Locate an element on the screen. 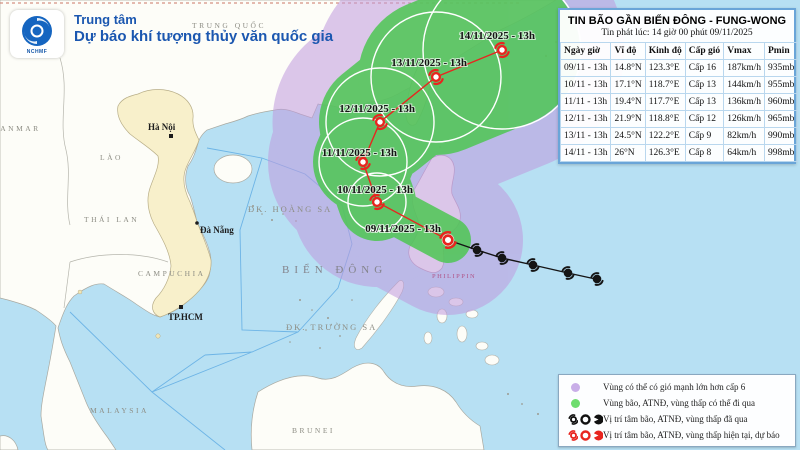 Image resolution: width=800 pixels, height=450 pixels. borneo-island is located at coordinates (367, 406).